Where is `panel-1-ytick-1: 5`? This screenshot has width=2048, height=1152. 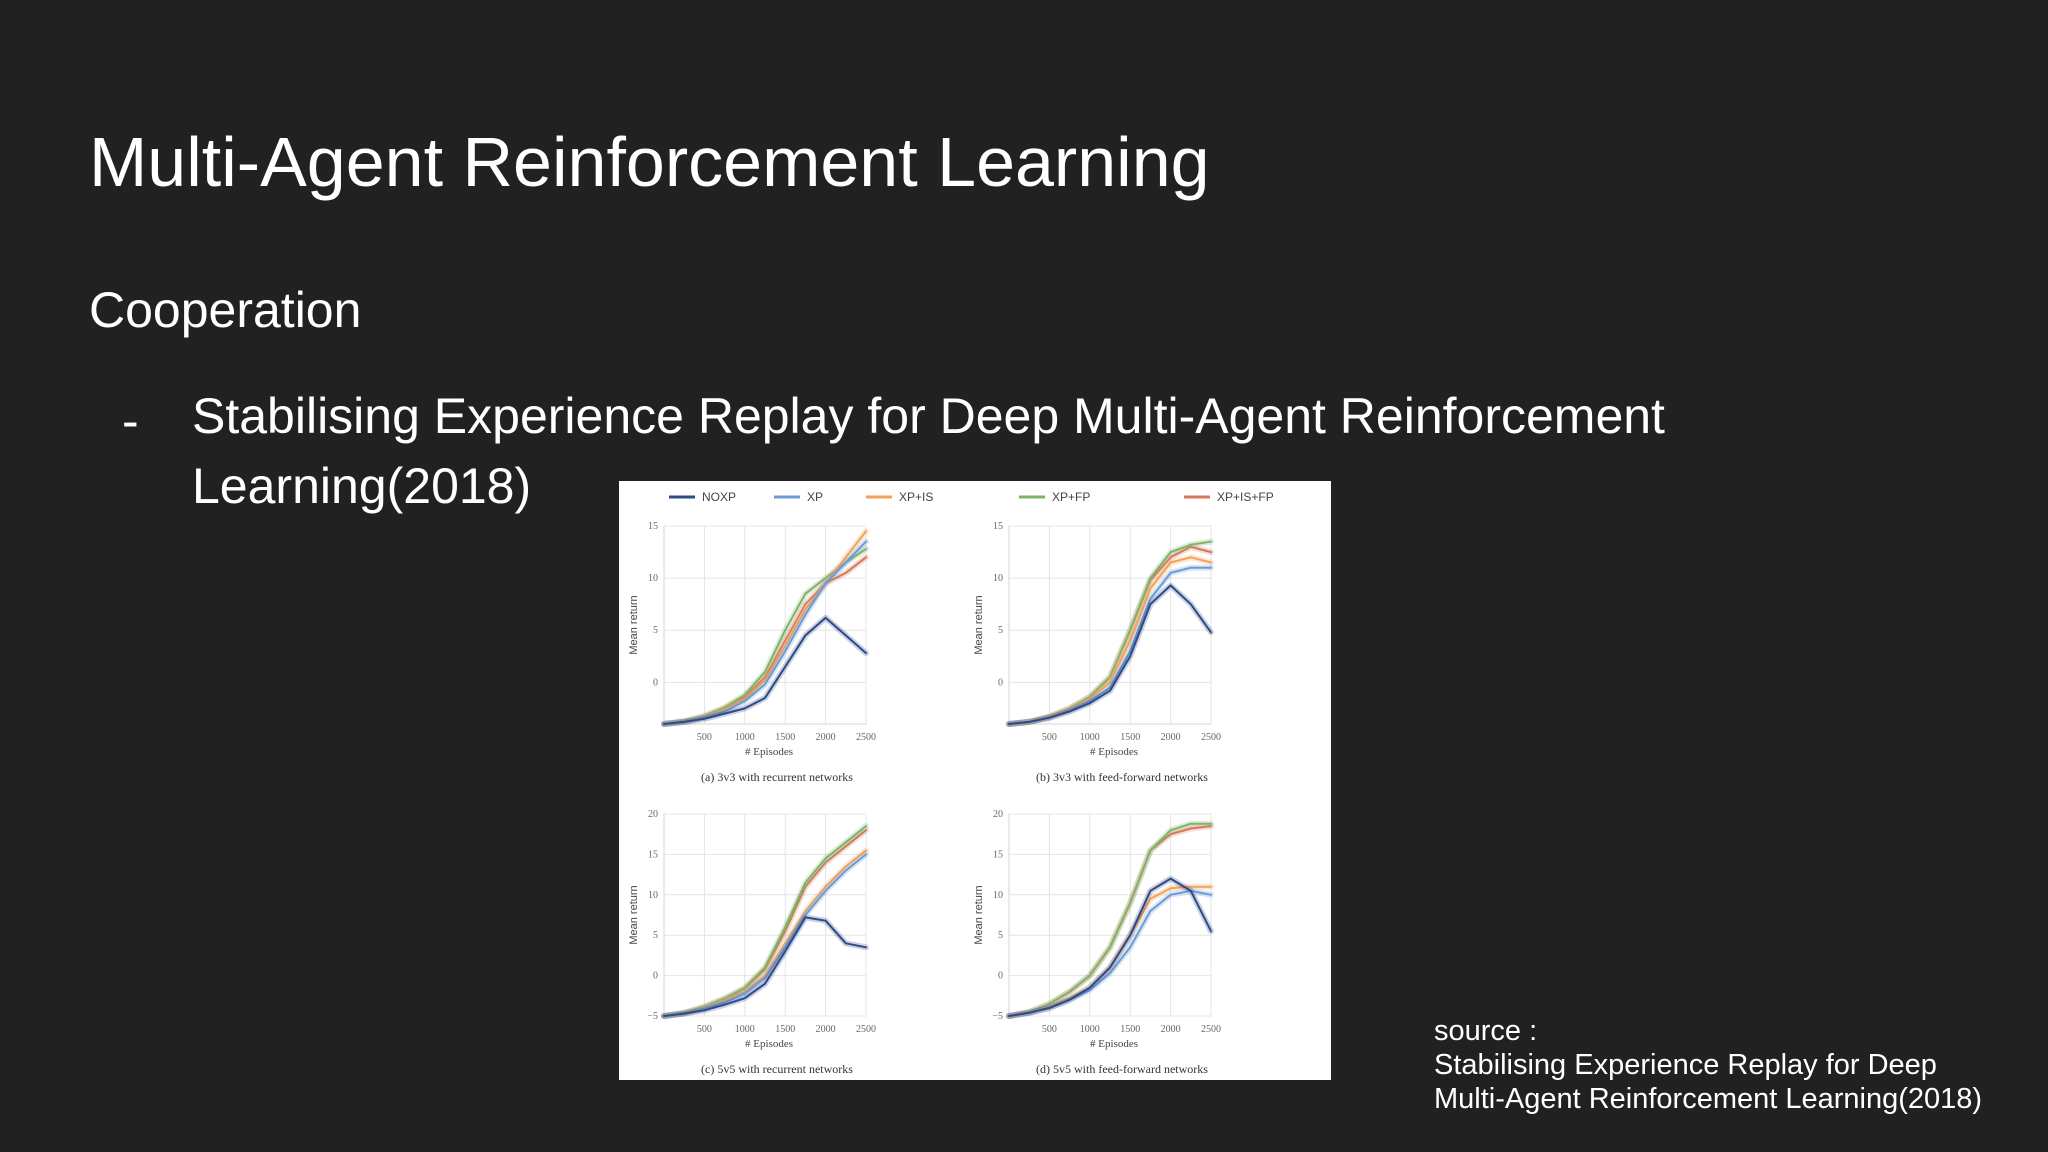 panel-1-ytick-1: 5 is located at coordinates (1000, 630).